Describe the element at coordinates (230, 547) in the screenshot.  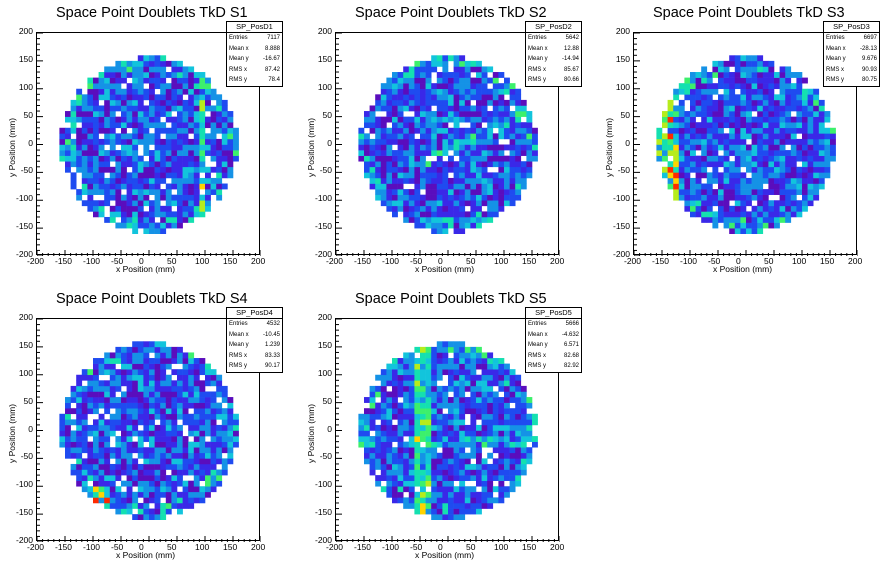
I see `x-tick-label: 150` at that location.